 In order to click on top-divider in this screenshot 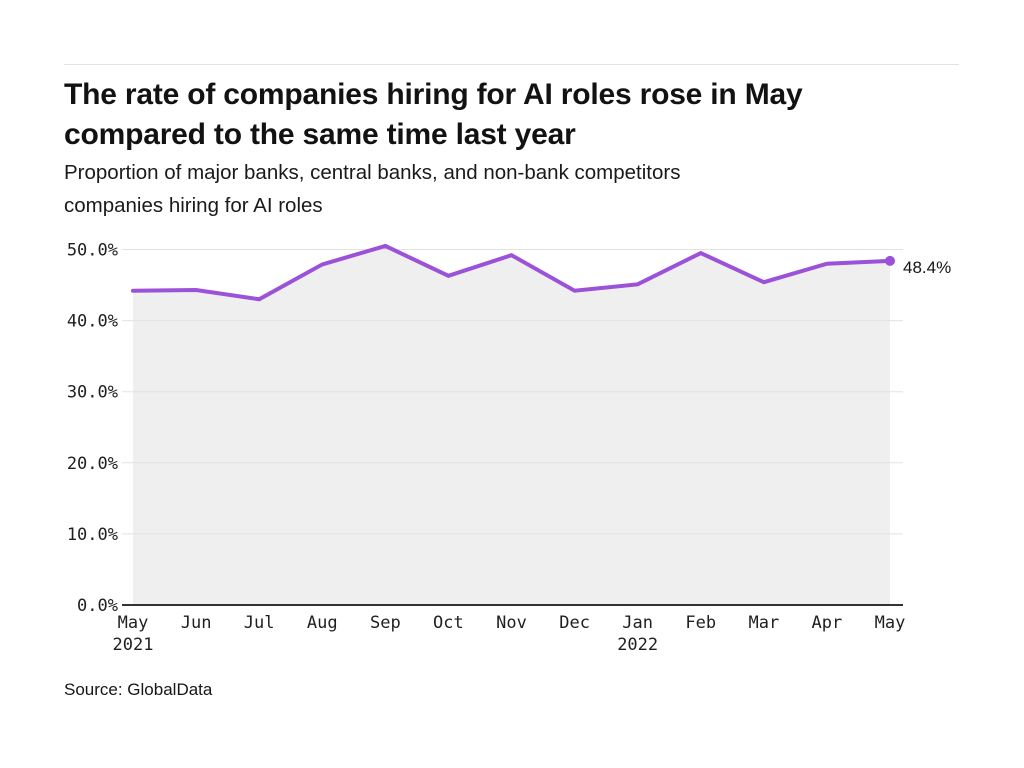, I will do `click(511, 64)`.